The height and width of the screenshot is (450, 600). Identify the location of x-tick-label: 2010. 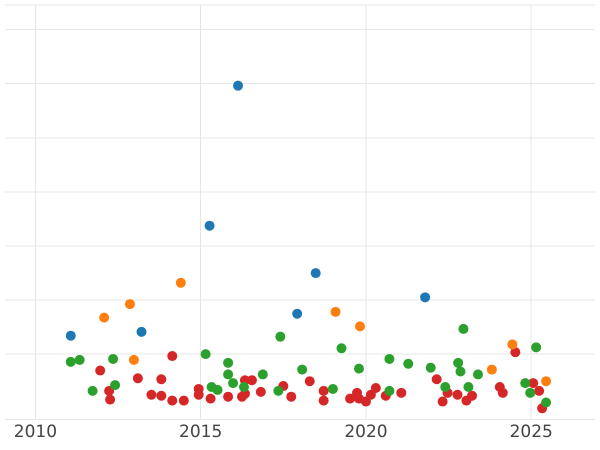
(36, 432).